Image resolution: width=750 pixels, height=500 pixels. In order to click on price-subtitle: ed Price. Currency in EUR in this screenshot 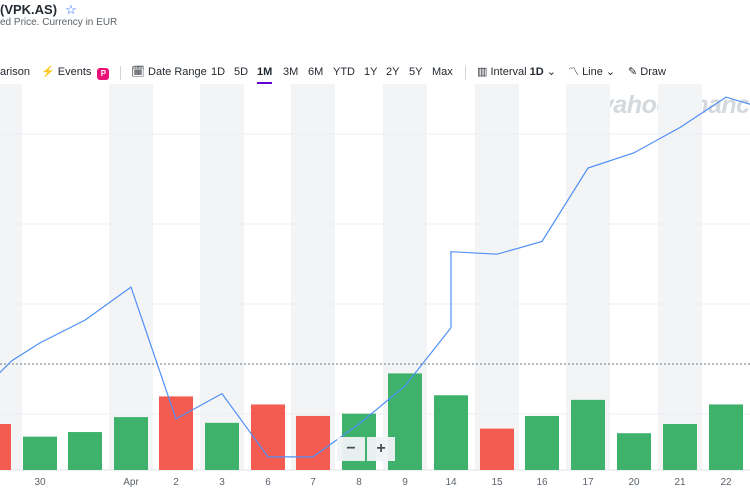, I will do `click(59, 22)`.